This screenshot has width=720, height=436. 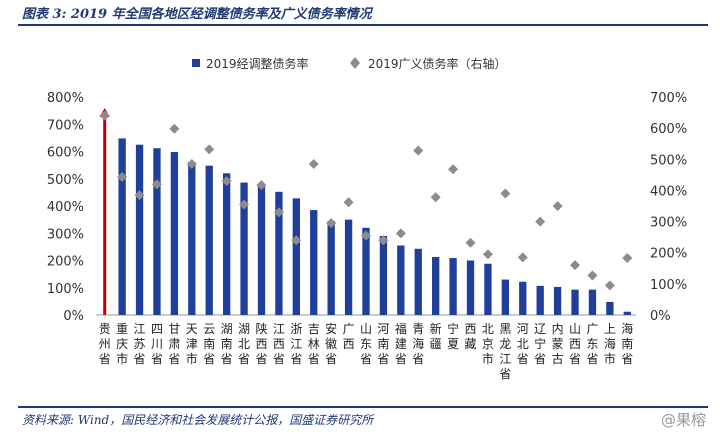 I want to click on x-tick-label: 黑龙江省, so click(x=505, y=351).